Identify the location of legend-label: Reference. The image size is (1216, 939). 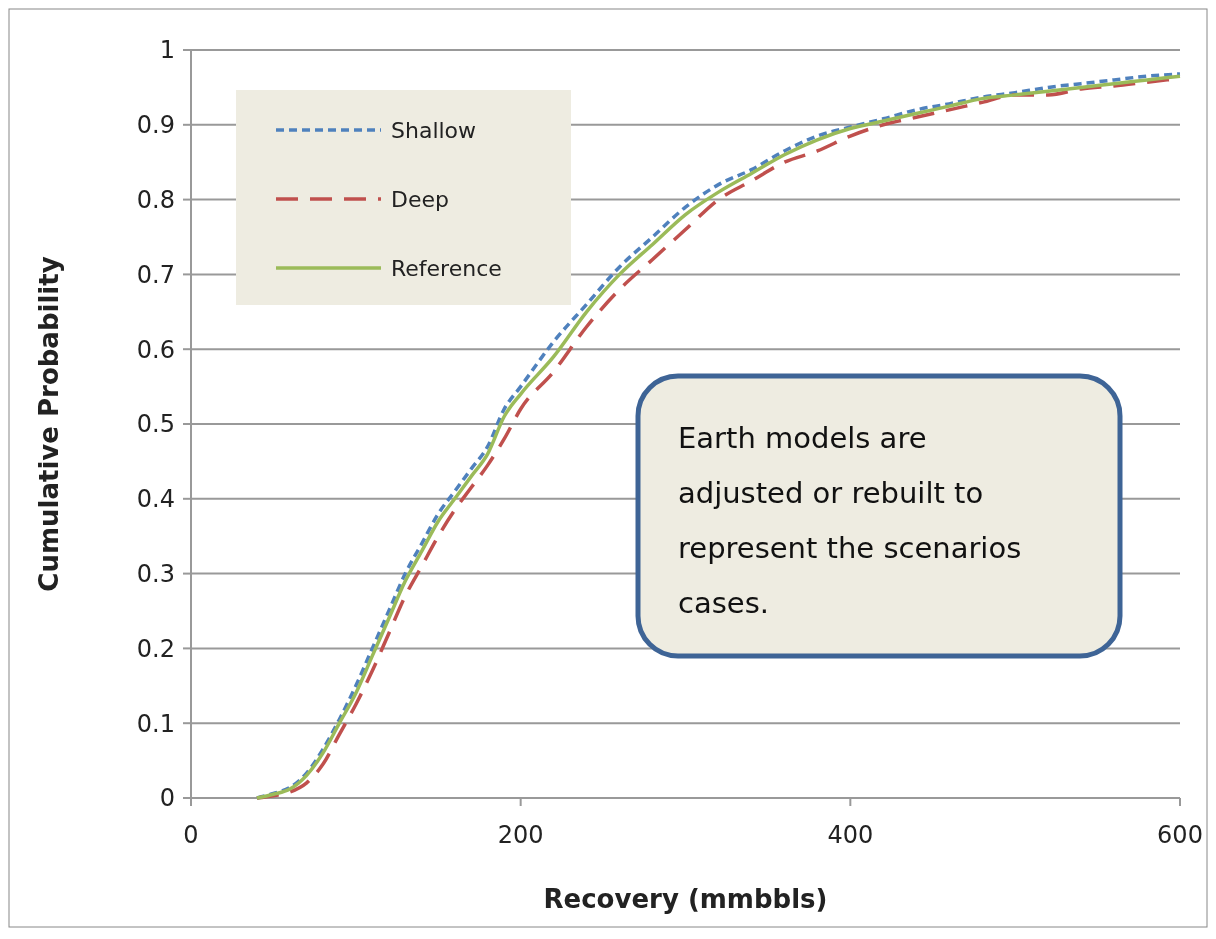
(446, 268).